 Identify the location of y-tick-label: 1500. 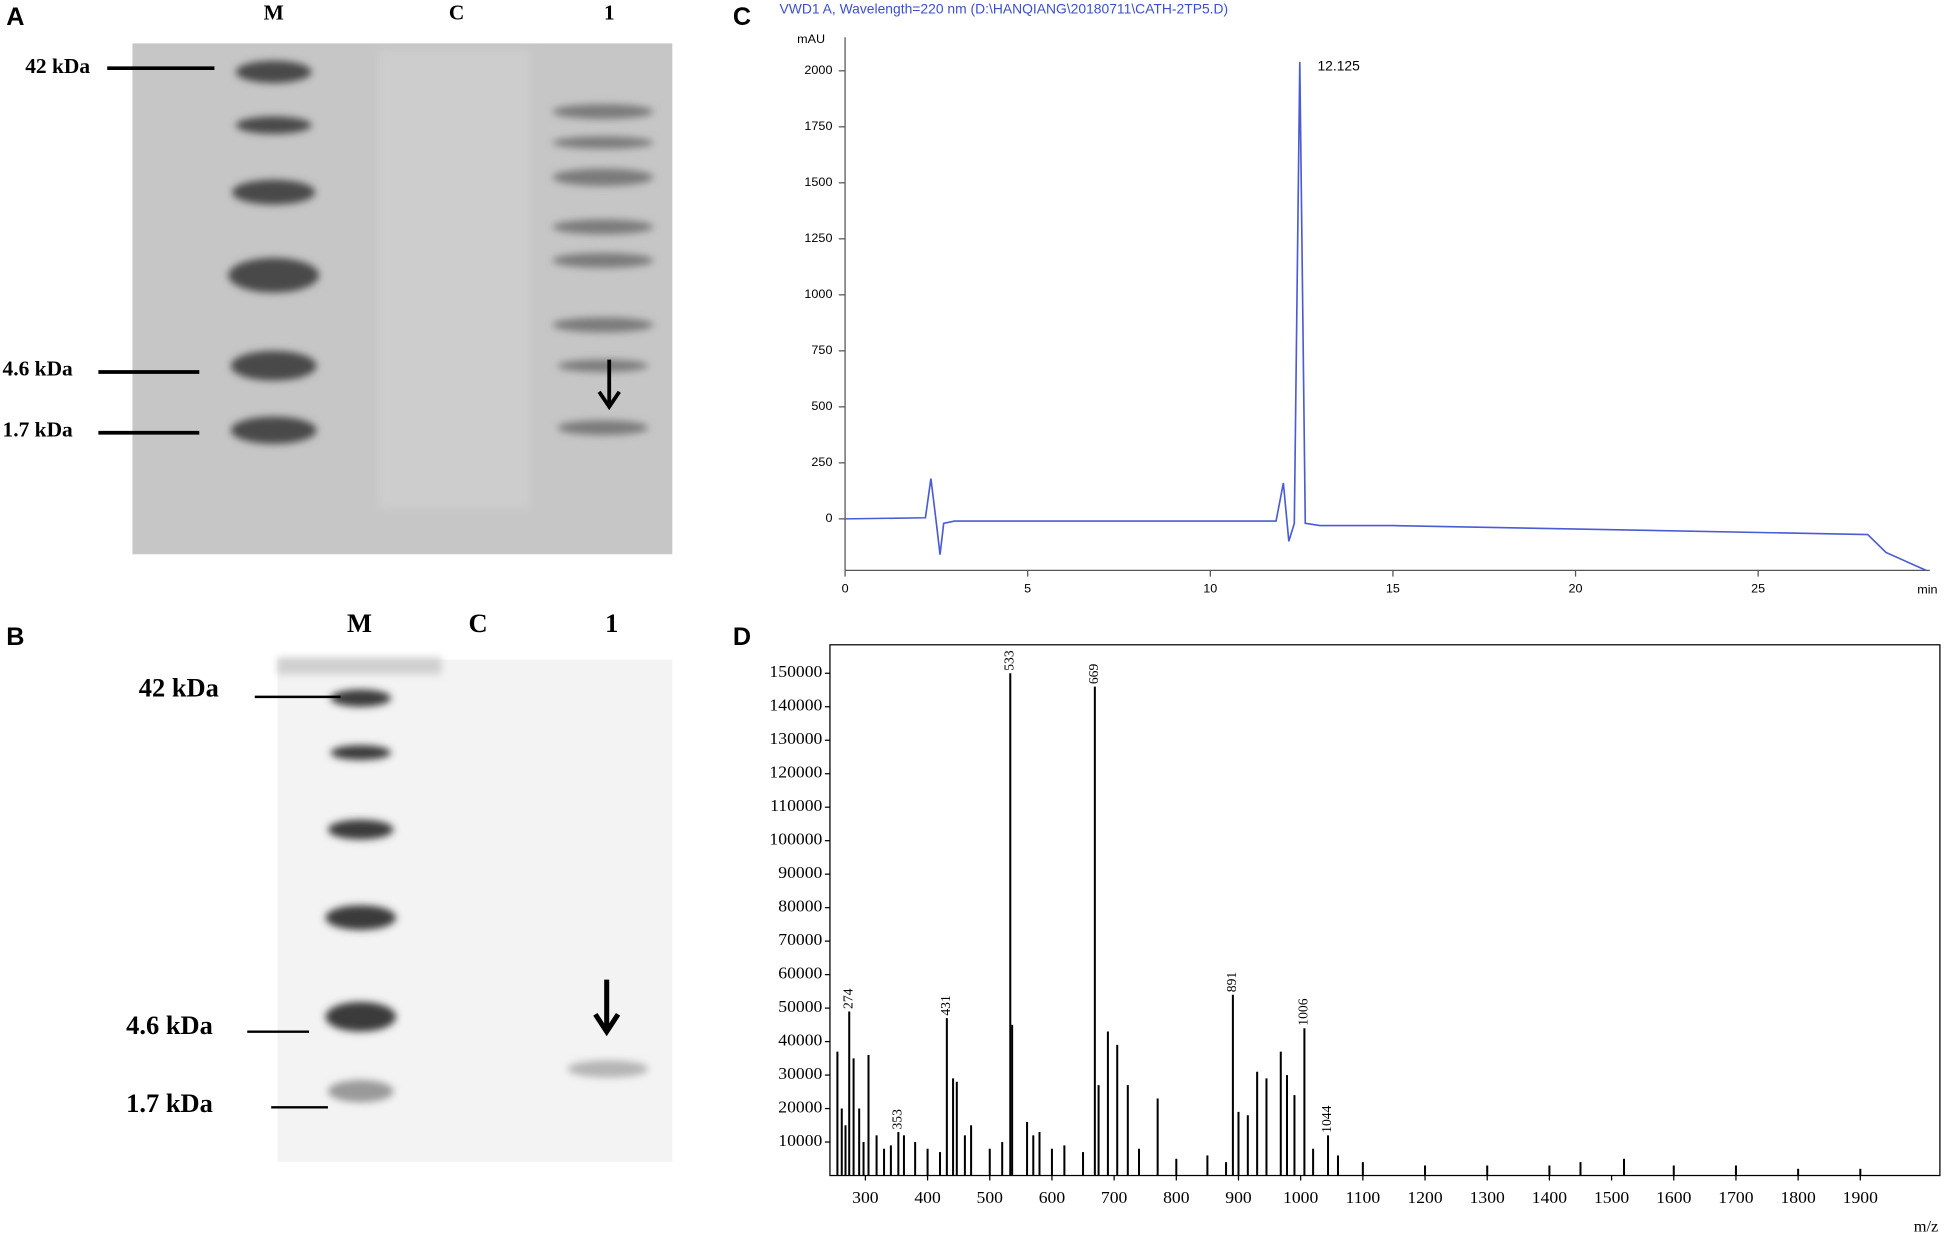
(818, 182).